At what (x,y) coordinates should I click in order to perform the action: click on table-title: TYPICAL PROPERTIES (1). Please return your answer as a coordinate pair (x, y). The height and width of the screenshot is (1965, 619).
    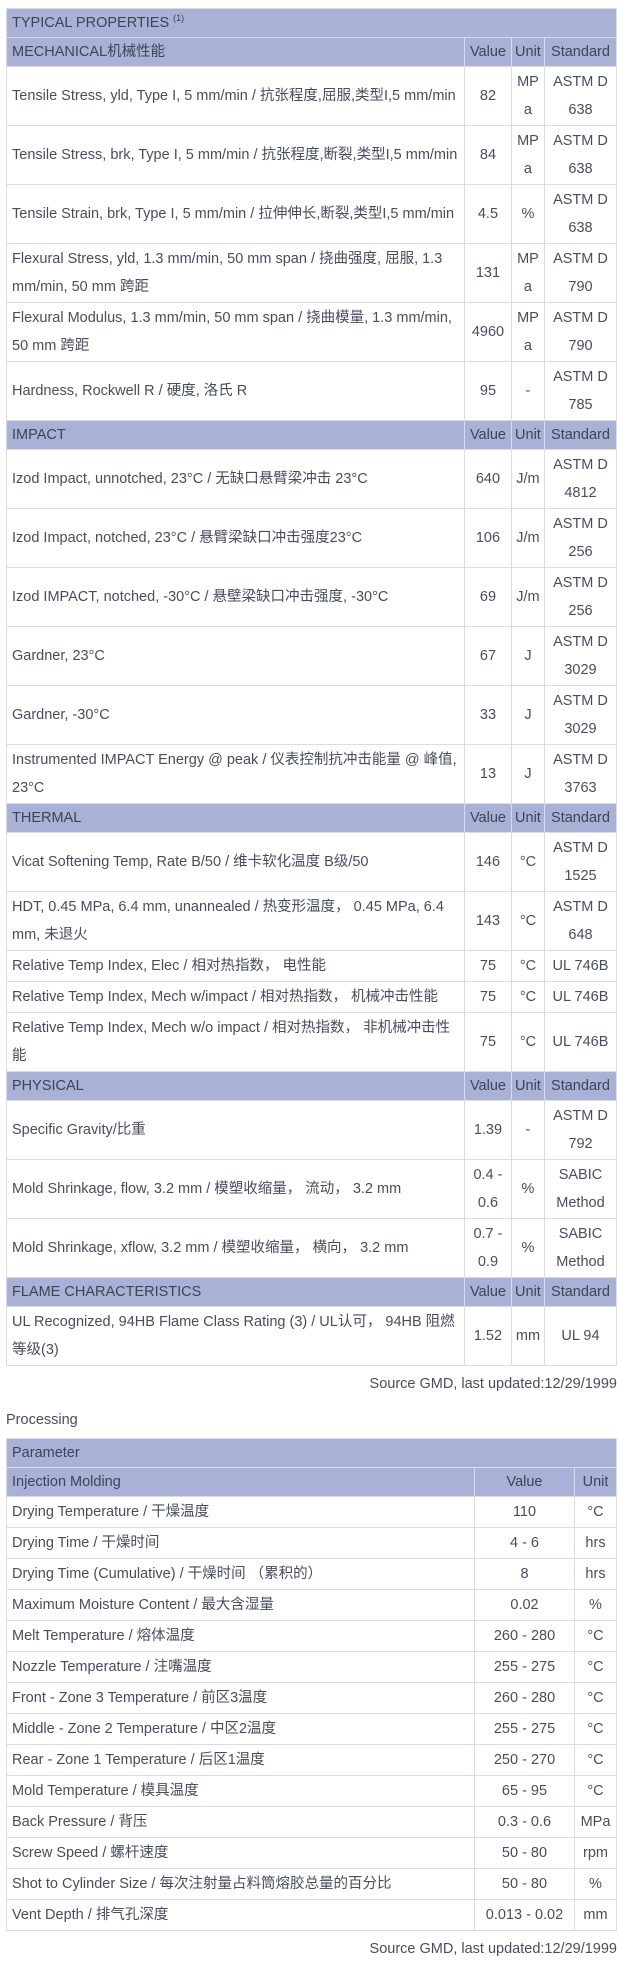
    Looking at the image, I should click on (311, 23).